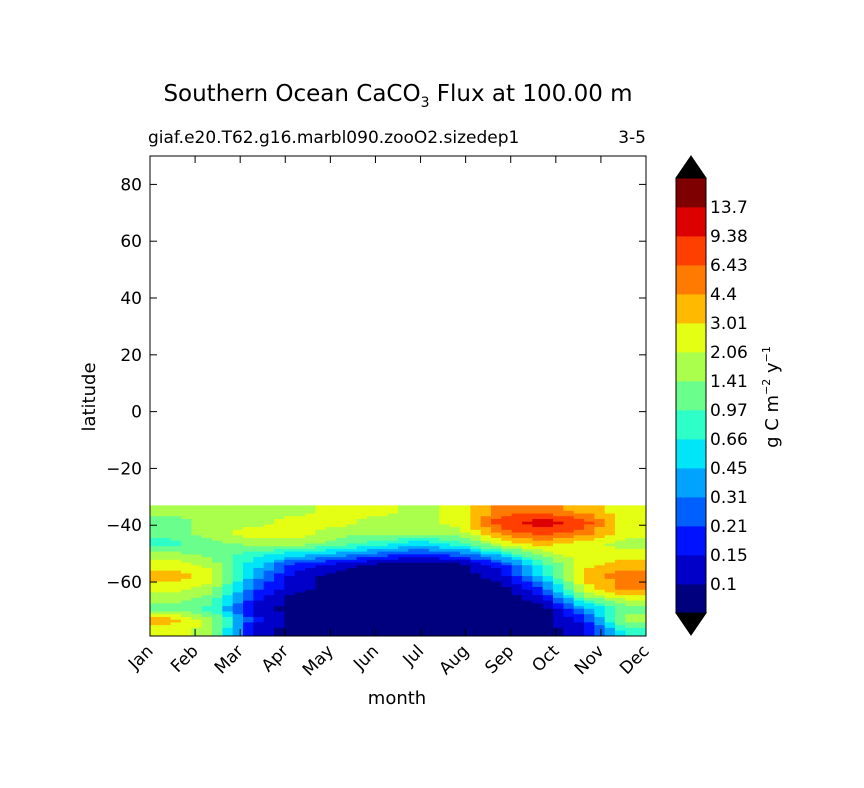 Image resolution: width=864 pixels, height=788 pixels. Describe the element at coordinates (425, 103) in the screenshot. I see `chart-title-subscript: 3` at that location.